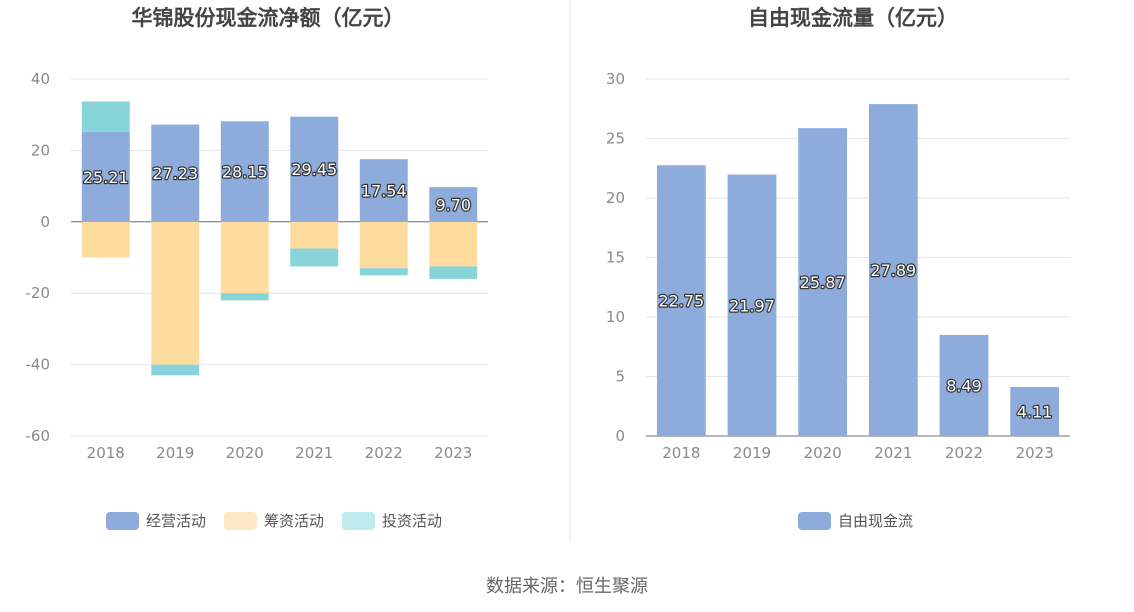  I want to click on y-tick-label: 25, so click(615, 139).